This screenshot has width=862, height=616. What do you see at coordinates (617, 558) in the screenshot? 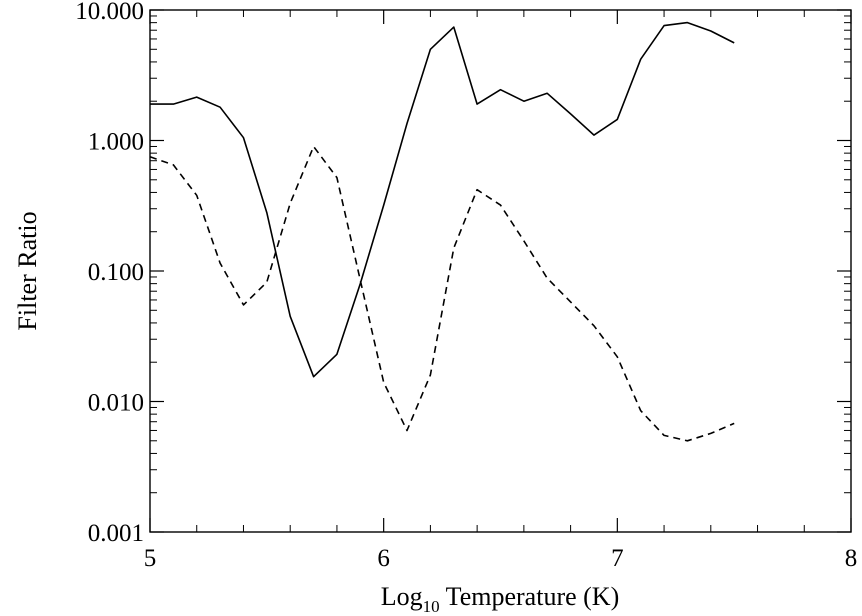
I see `x-tick-label: 7` at bounding box center [617, 558].